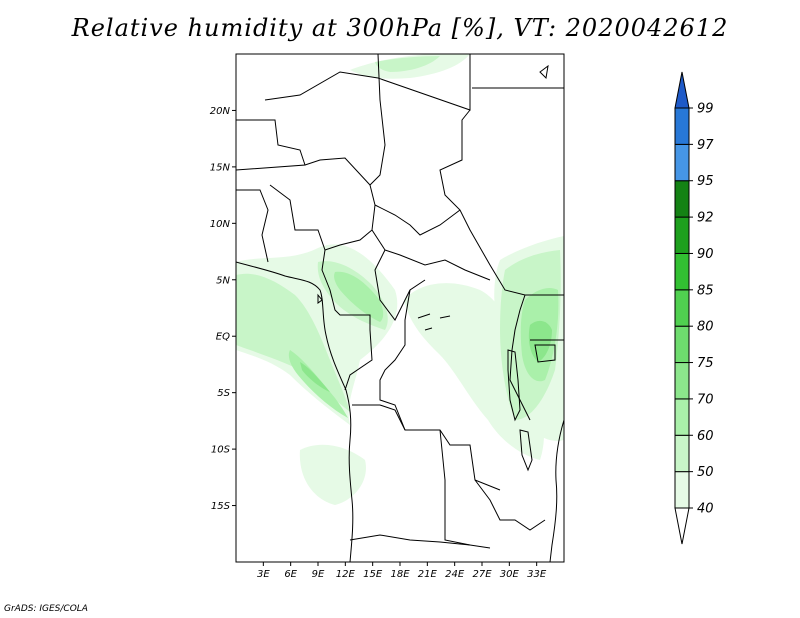 Image resolution: width=800 pixels, height=618 pixels. Describe the element at coordinates (223, 309) in the screenshot. I see `latitude-axis: 20N 15N 10N 5N EQ 5S 10S 15S` at that location.